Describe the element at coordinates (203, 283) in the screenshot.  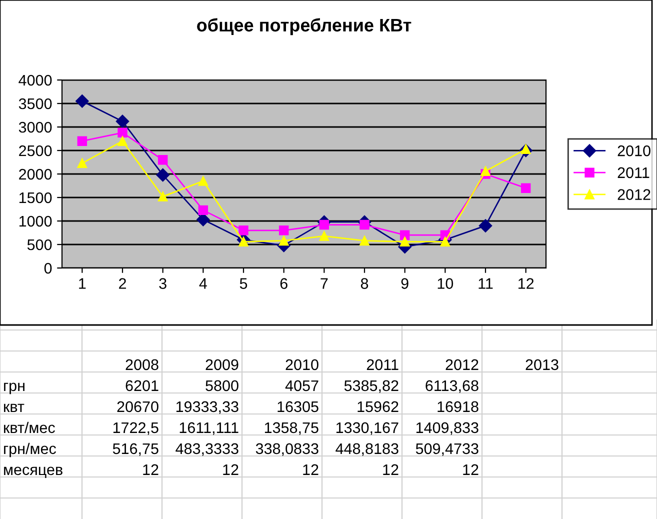
I see `x-tick-label: 4` at that location.